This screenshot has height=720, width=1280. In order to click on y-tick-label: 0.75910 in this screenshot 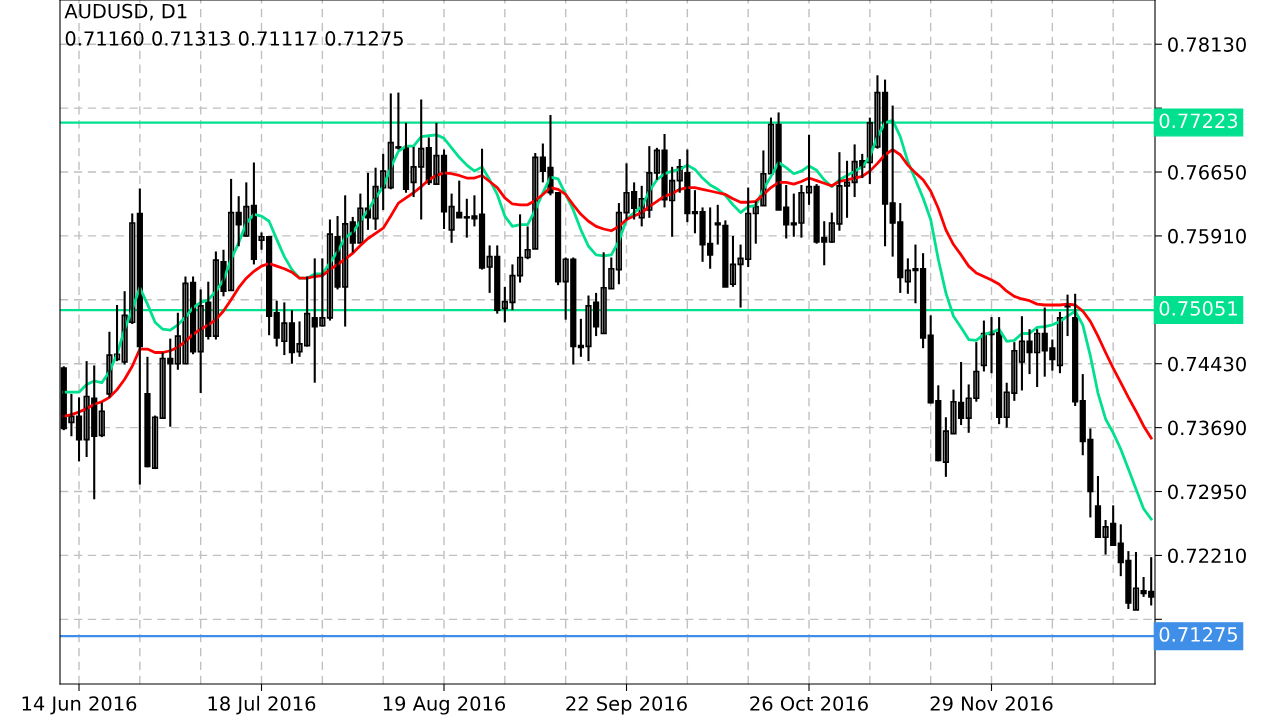, I will do `click(1207, 236)`.